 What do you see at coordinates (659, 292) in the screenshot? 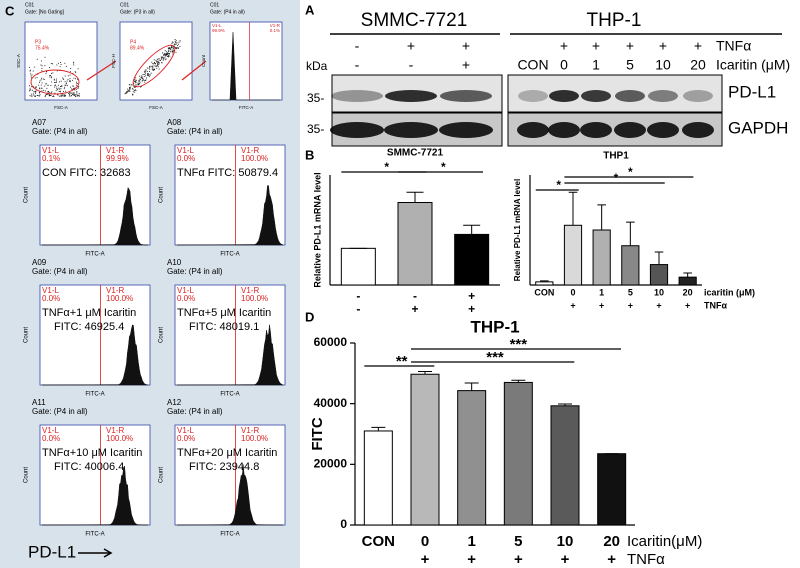
I see `x-tick-label: 10` at bounding box center [659, 292].